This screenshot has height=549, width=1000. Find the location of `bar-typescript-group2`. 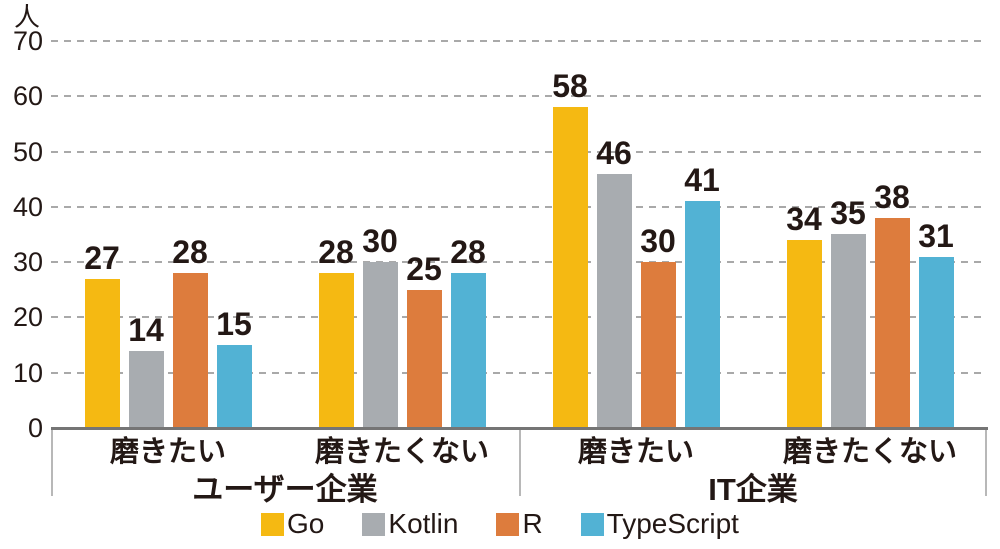

bar-typescript-group2 is located at coordinates (468, 350).